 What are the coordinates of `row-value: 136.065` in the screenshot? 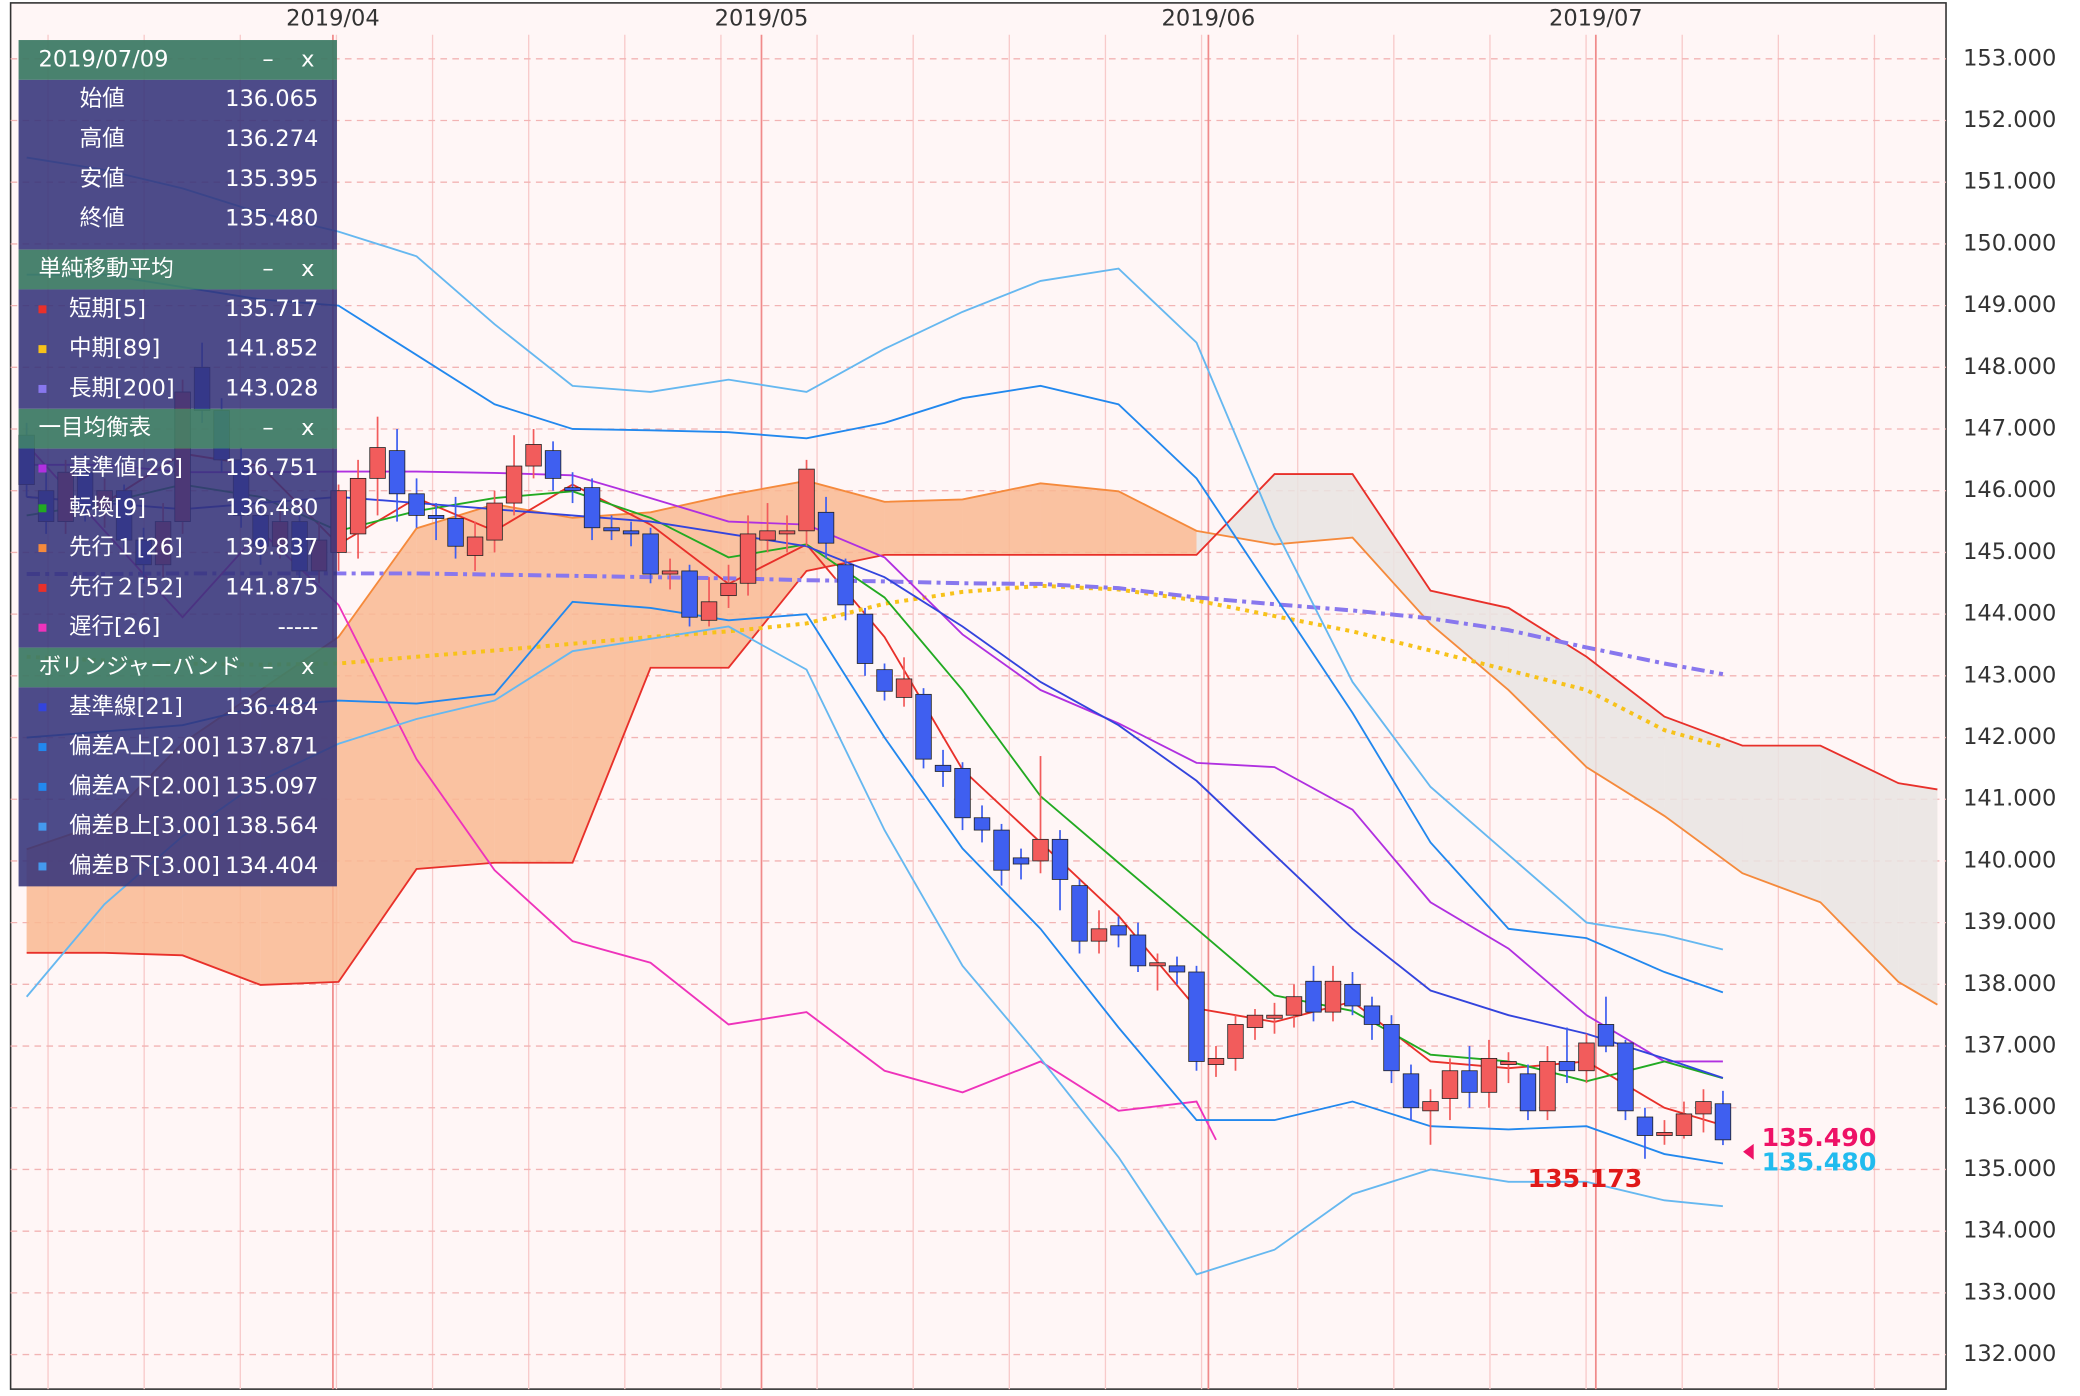 It's located at (271, 99).